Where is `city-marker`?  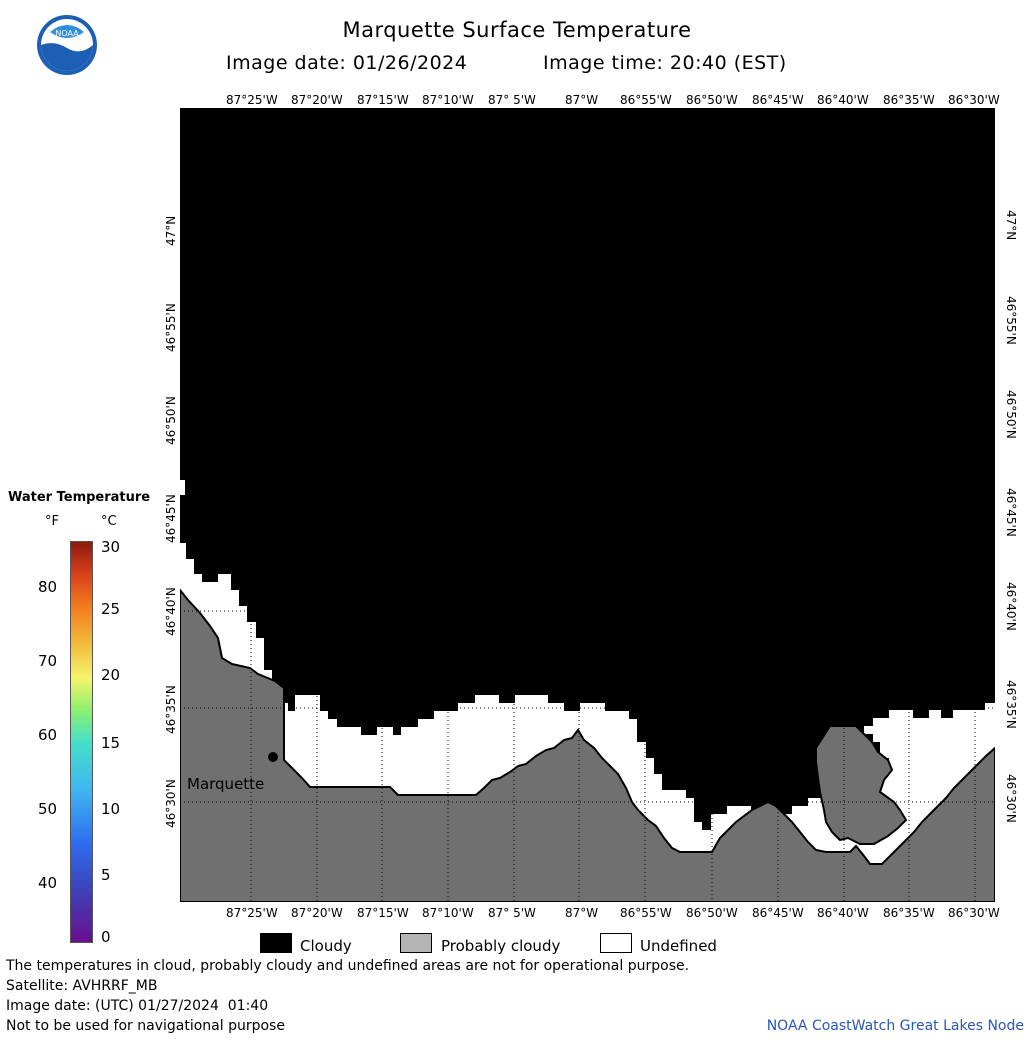
city-marker is located at coordinates (273, 757).